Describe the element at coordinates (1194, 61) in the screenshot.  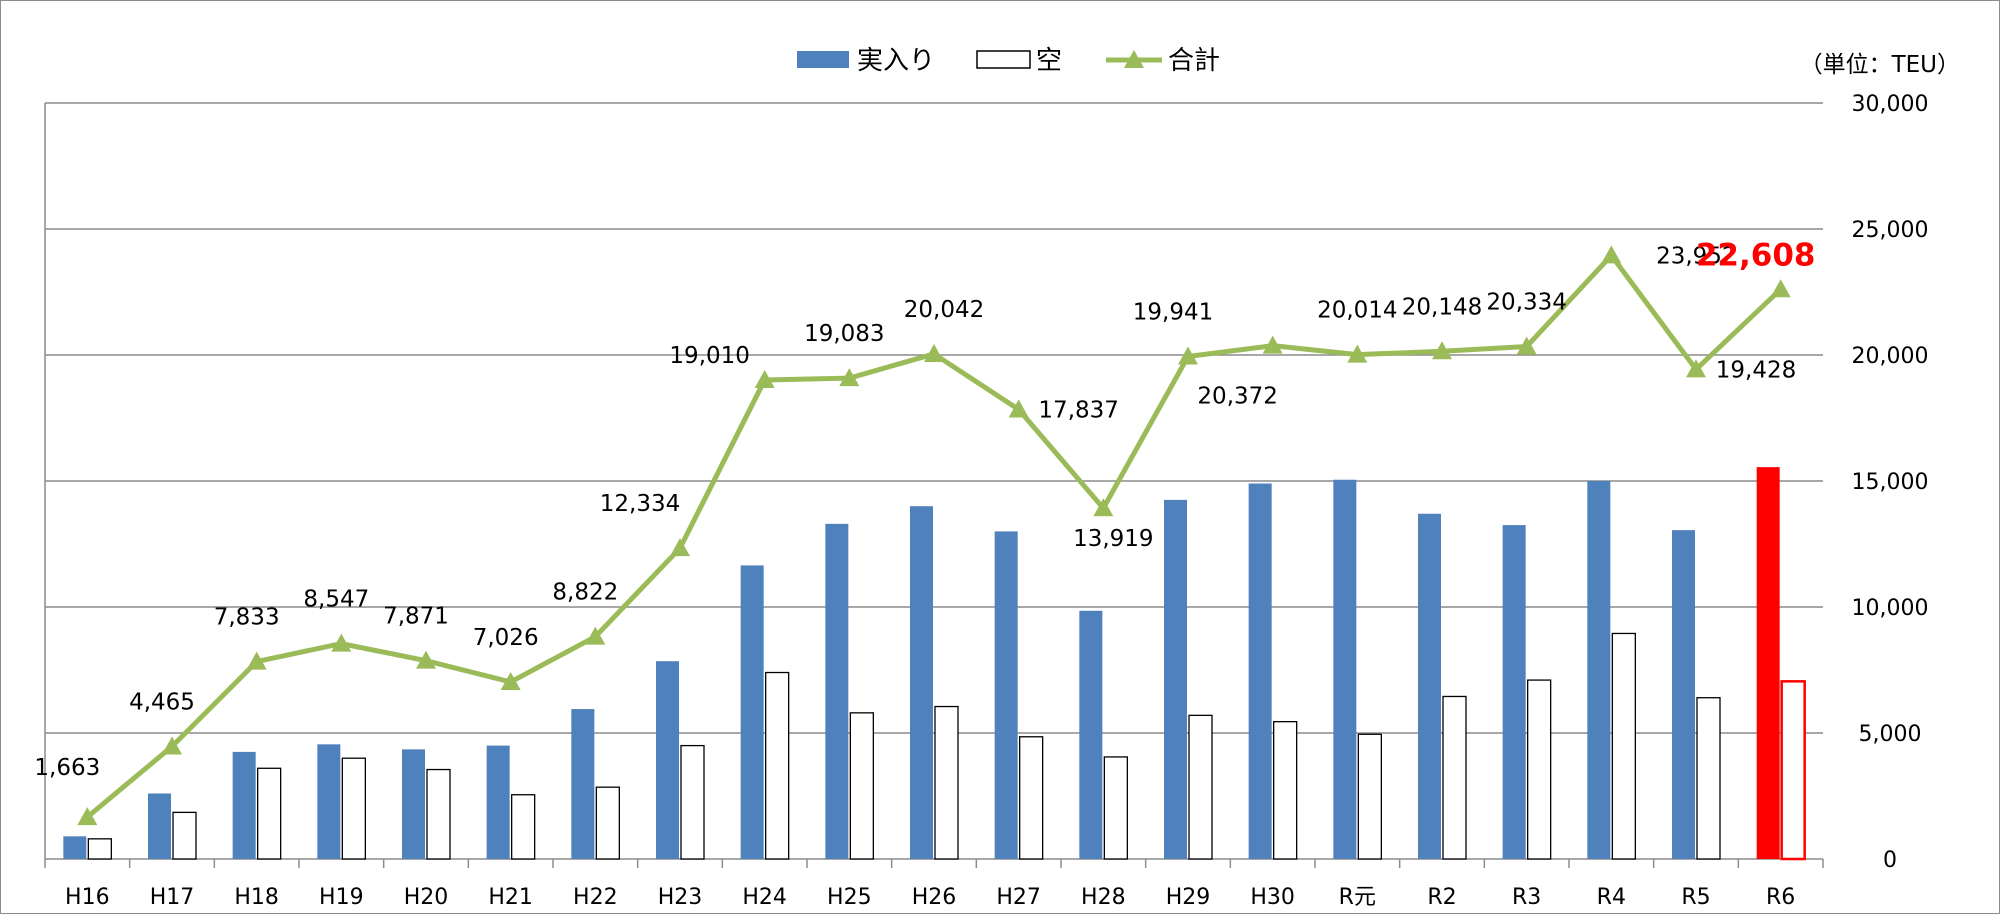
I see `legend-label-total: 合計` at that location.